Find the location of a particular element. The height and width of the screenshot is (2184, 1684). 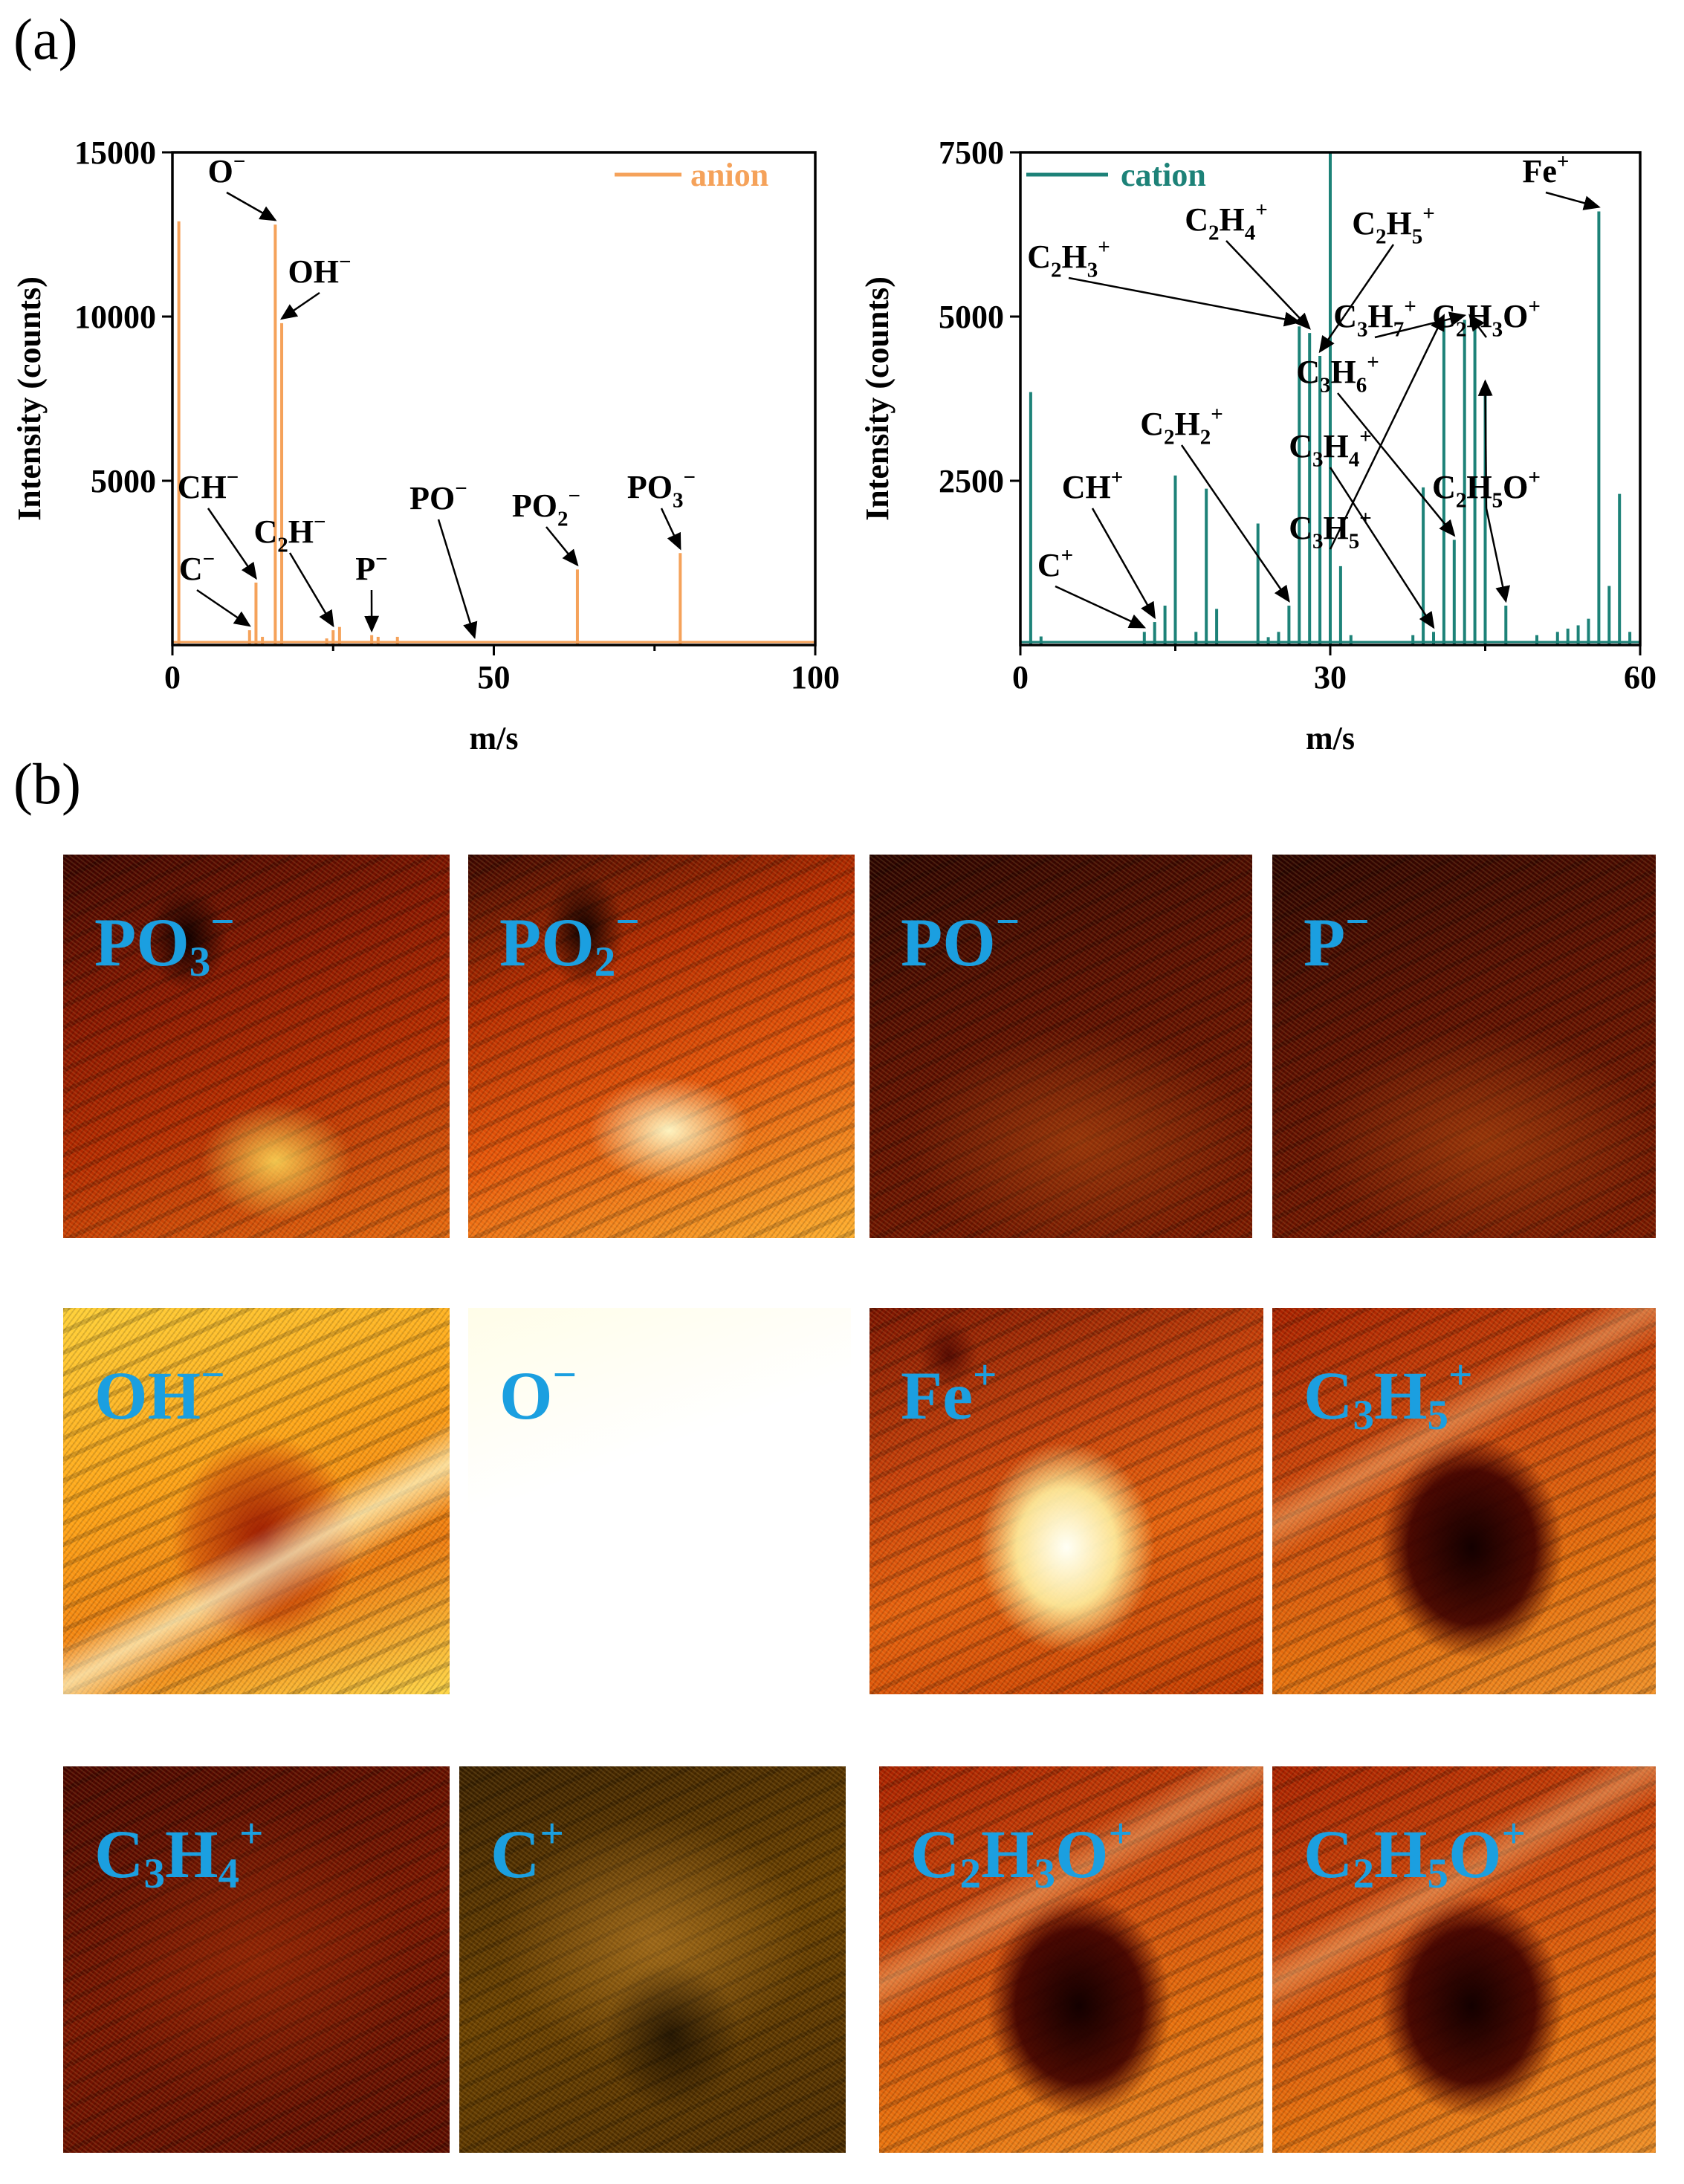

axes-frame is located at coordinates (494, 399).